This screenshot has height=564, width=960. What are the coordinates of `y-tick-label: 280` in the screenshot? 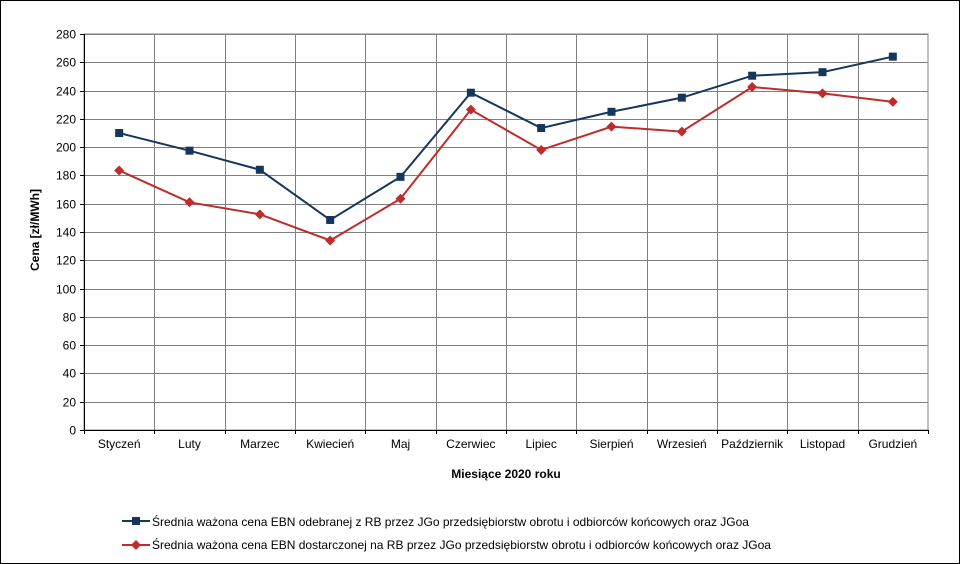 It's located at (66, 35).